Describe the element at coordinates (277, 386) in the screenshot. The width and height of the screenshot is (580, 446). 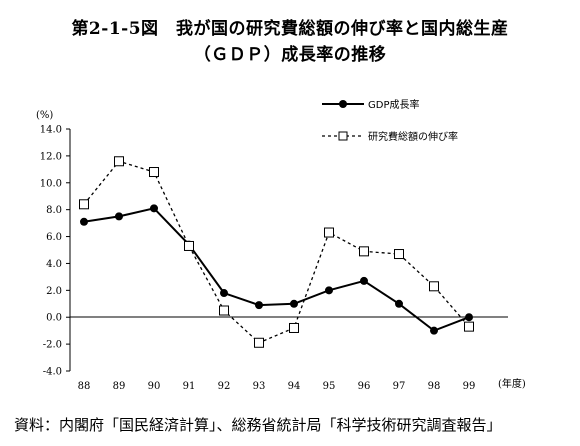
I see `x-tick-group: 88 89 90 91 92 93 94 95 96 97 98 99` at that location.